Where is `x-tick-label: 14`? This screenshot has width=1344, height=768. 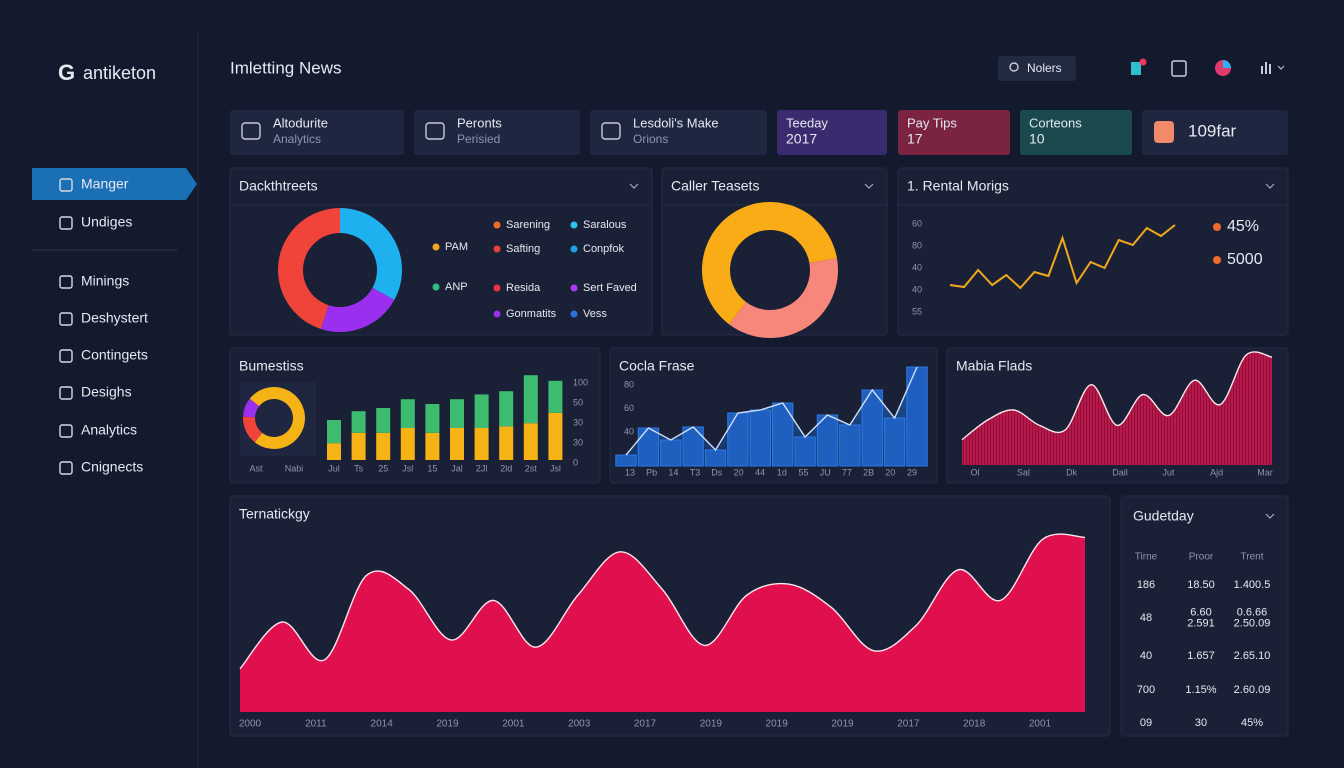 x-tick-label: 14 is located at coordinates (673, 472).